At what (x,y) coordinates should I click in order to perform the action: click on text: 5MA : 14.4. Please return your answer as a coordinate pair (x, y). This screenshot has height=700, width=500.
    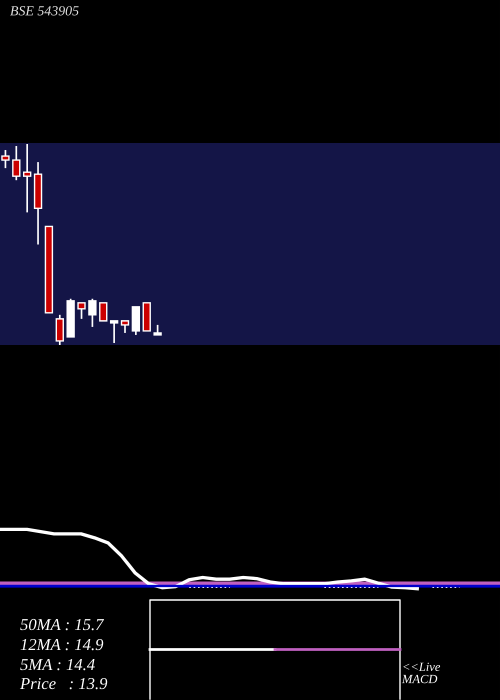
    Looking at the image, I should click on (57, 664).